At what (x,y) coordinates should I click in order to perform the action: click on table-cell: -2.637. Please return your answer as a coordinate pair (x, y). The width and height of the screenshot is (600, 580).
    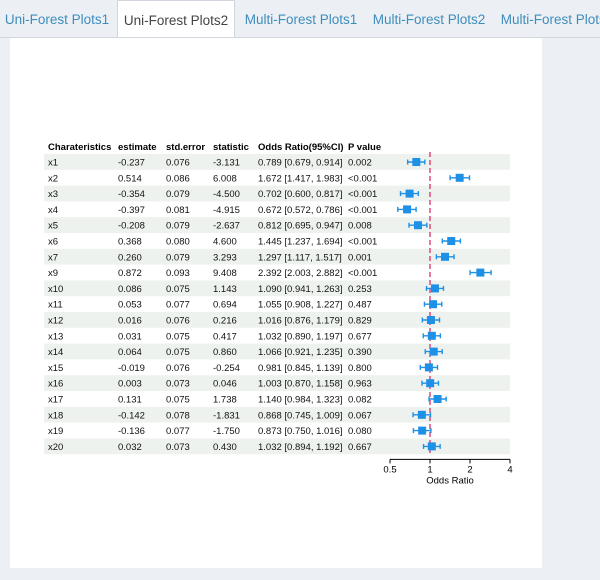
    Looking at the image, I should click on (226, 226).